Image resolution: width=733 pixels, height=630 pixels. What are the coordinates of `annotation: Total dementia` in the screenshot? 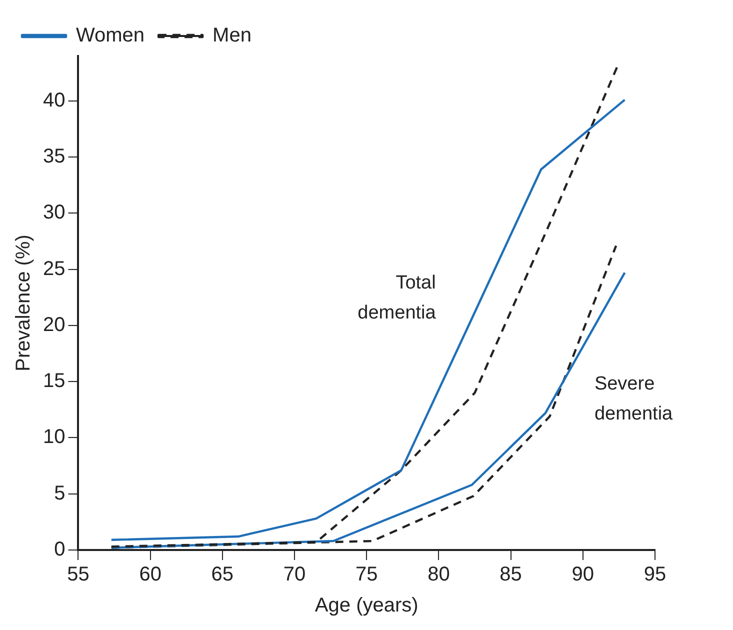 It's located at (397, 298).